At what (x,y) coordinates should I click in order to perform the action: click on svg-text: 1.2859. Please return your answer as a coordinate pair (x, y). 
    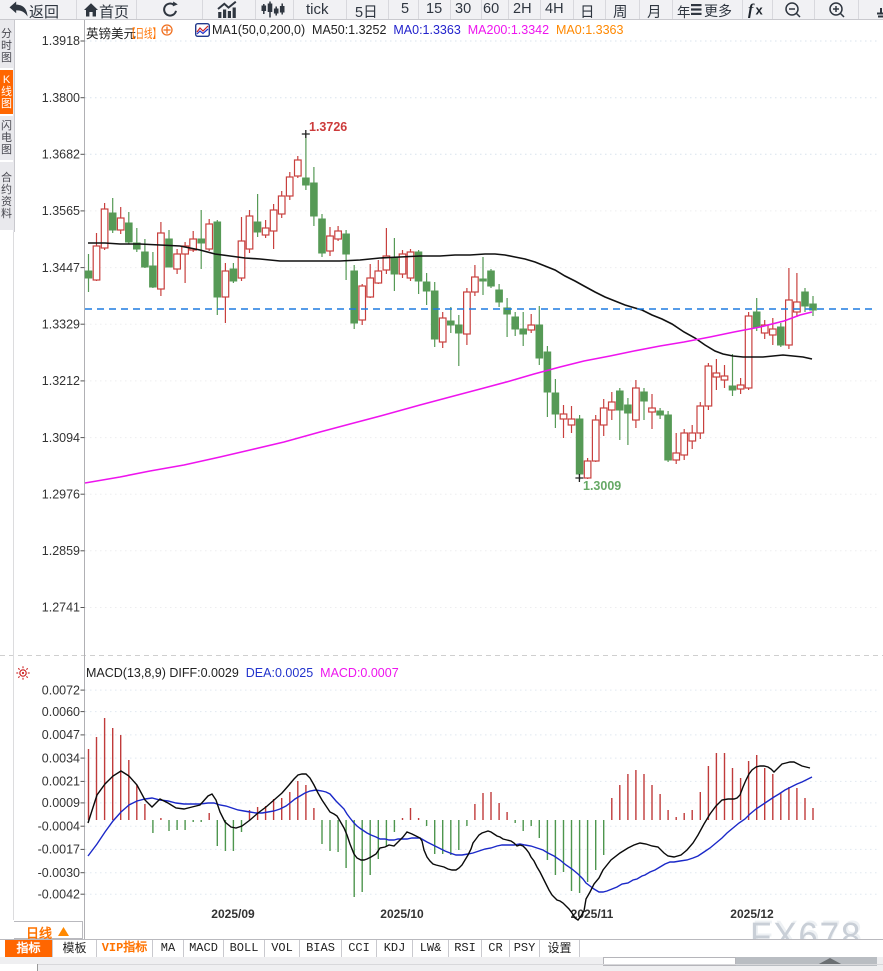
    Looking at the image, I should click on (61, 551).